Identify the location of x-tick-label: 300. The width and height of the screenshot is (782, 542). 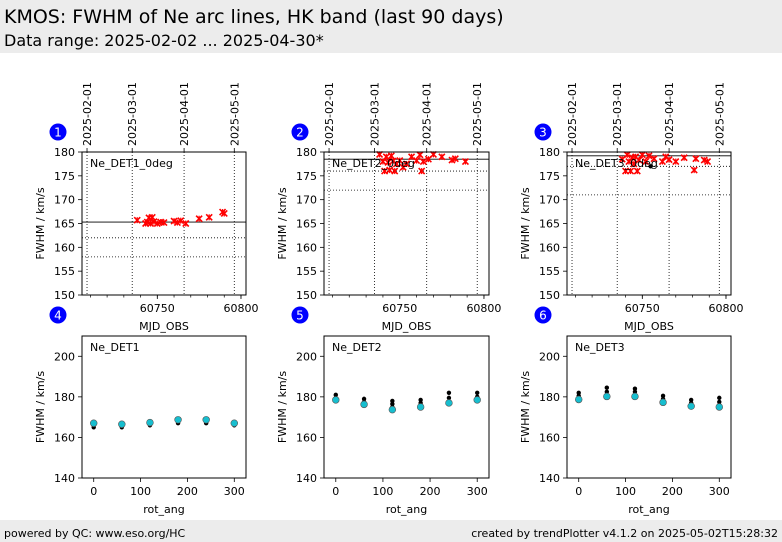
(719, 491).